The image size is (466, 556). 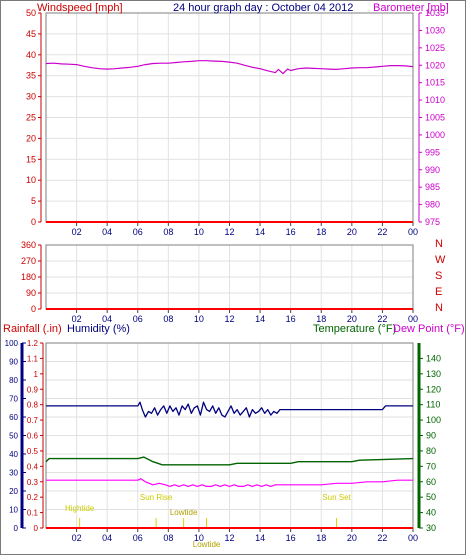 I want to click on mid-x-tick-label: 14, so click(x=260, y=319).